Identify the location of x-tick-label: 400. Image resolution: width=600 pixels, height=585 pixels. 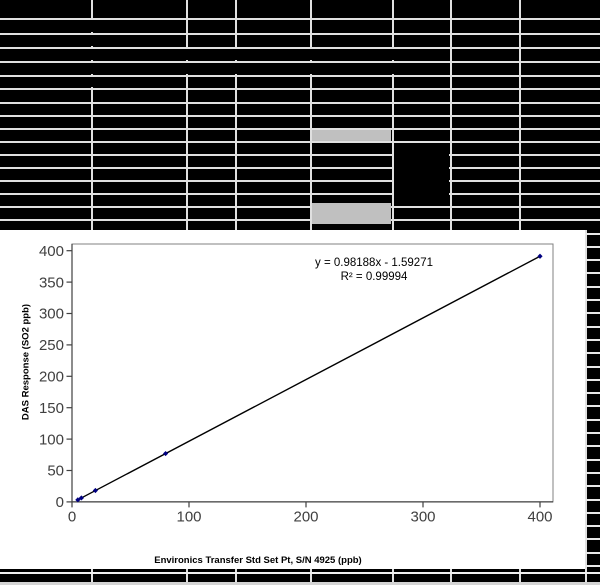
(539, 516).